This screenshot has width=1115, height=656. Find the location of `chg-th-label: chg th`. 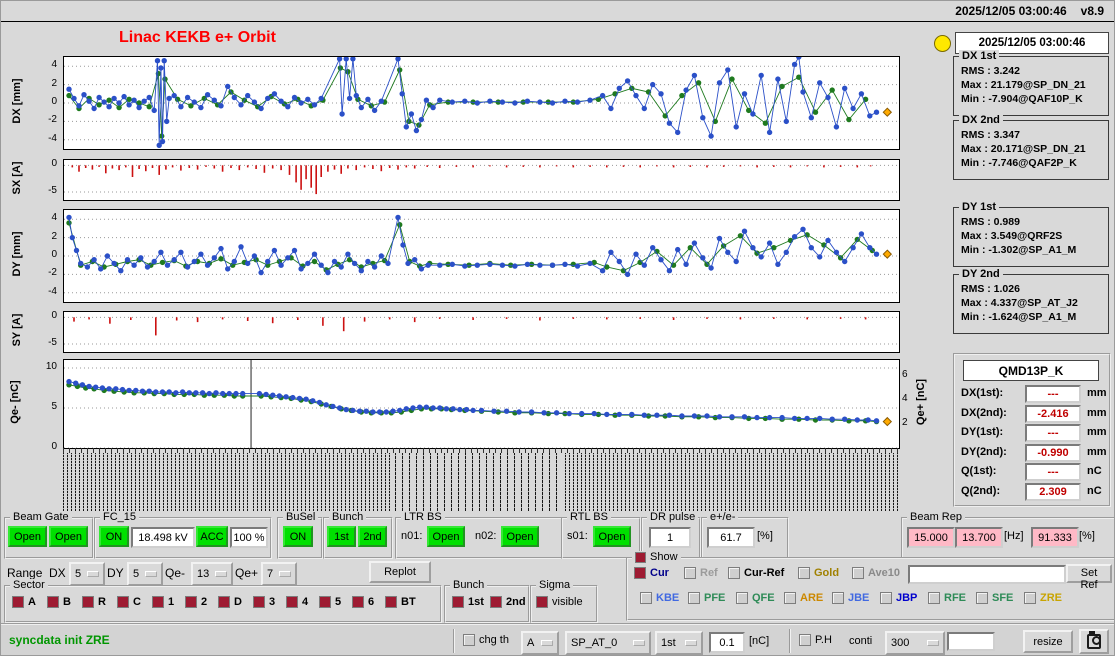

chg-th-label: chg th is located at coordinates (494, 640).